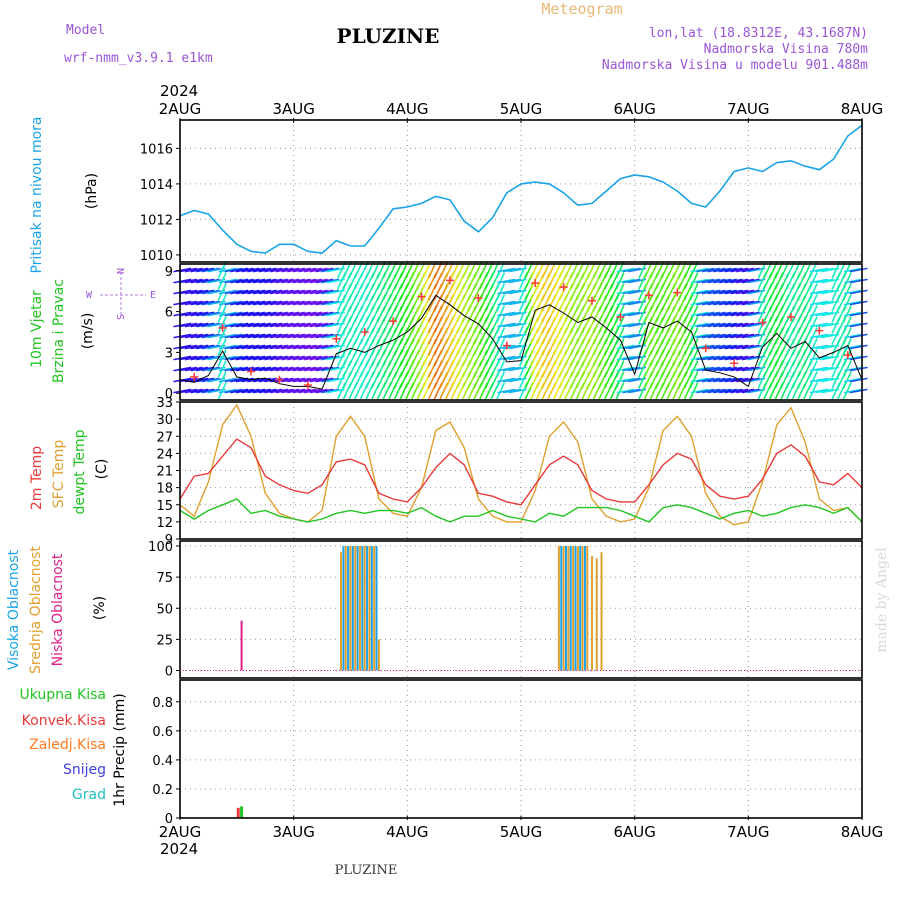 The width and height of the screenshot is (900, 900). Describe the element at coordinates (162, 703) in the screenshot. I see `precip-tick-label: 0.8` at that location.